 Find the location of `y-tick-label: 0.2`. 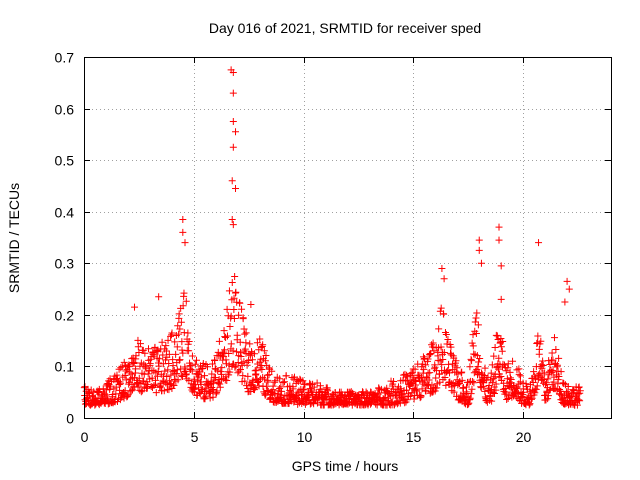

y-tick-label: 0.2 is located at coordinates (65, 316).